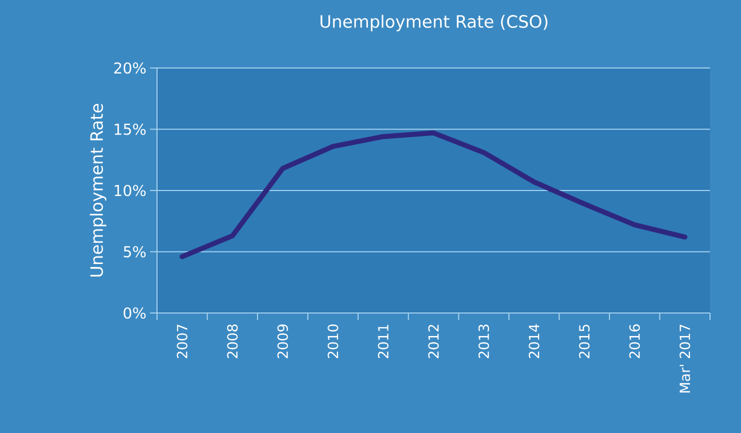  What do you see at coordinates (232, 341) in the screenshot?
I see `x-tick-label: 2008` at bounding box center [232, 341].